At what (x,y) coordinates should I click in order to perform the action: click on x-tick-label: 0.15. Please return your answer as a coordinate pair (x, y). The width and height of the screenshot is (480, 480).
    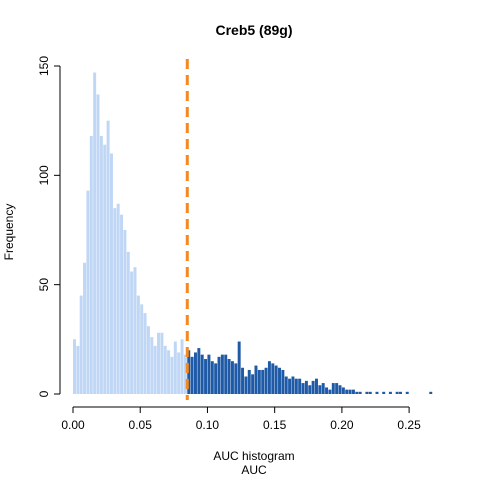
    Looking at the image, I should click on (275, 425).